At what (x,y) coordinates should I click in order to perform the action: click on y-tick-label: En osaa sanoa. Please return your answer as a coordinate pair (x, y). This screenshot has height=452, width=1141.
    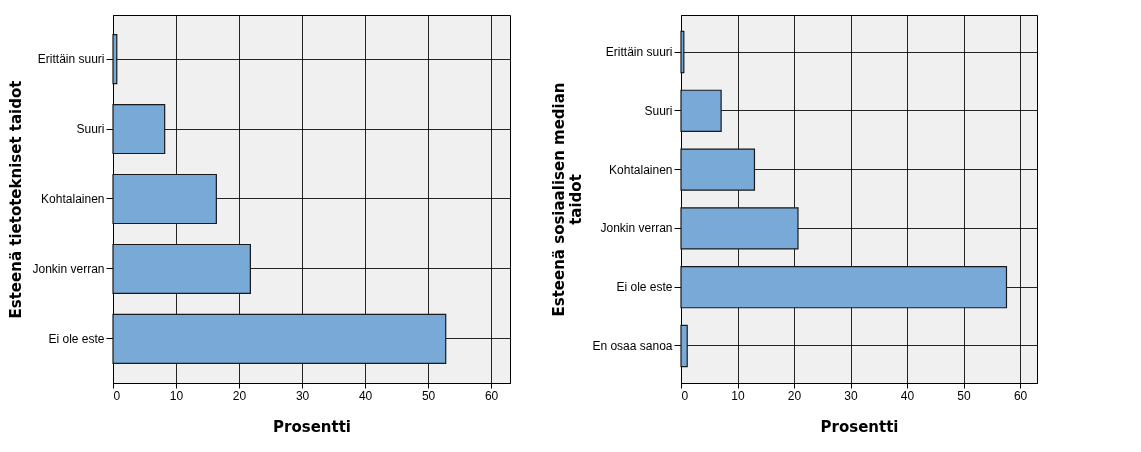
    Looking at the image, I should click on (632, 345).